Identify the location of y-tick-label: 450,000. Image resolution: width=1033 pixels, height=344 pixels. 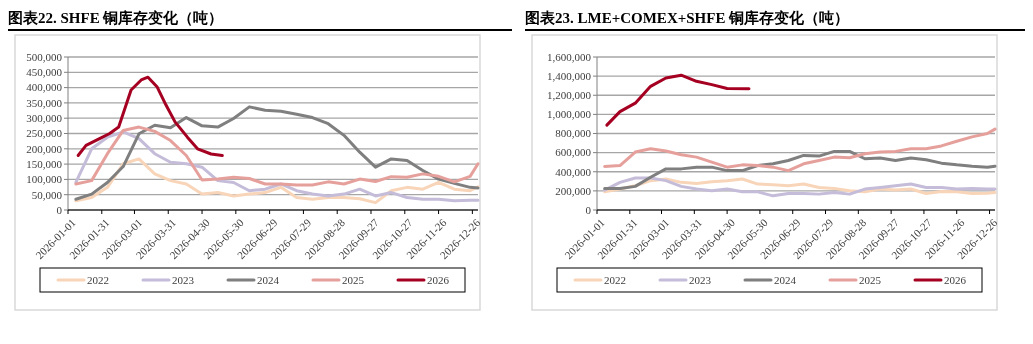
(44, 72).